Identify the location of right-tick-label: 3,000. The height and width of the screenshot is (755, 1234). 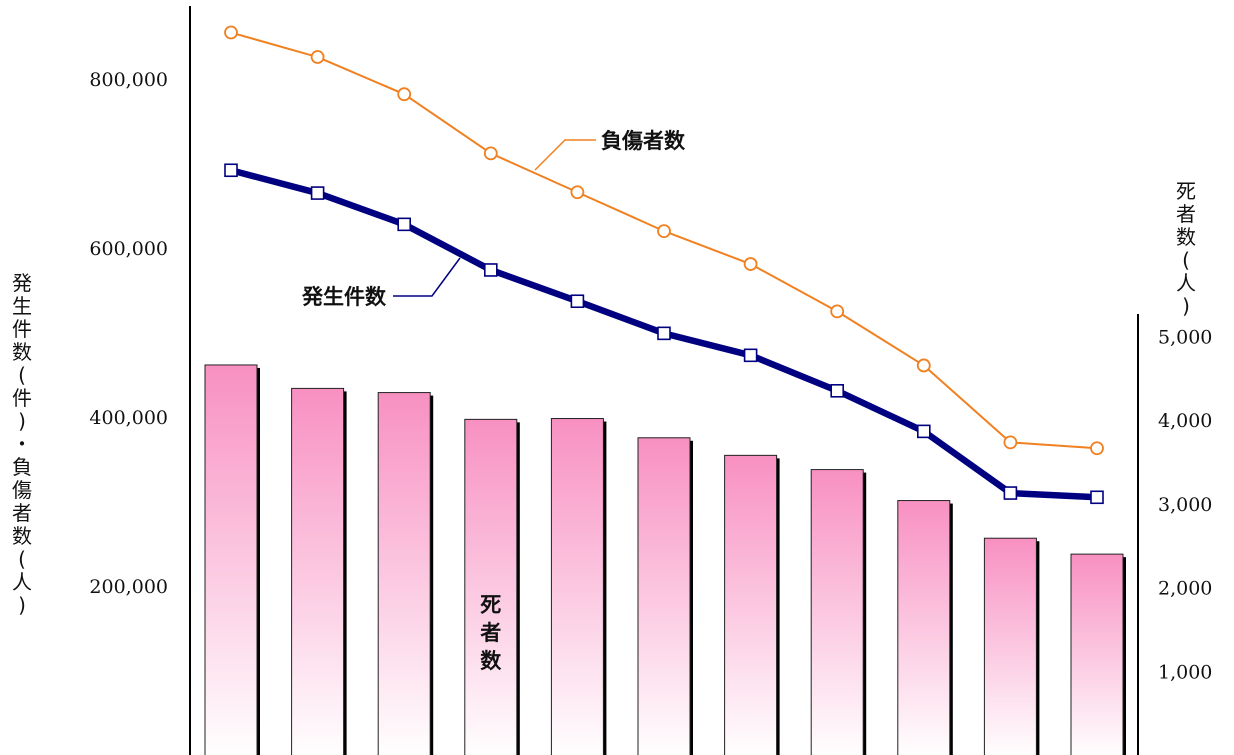
(1185, 505).